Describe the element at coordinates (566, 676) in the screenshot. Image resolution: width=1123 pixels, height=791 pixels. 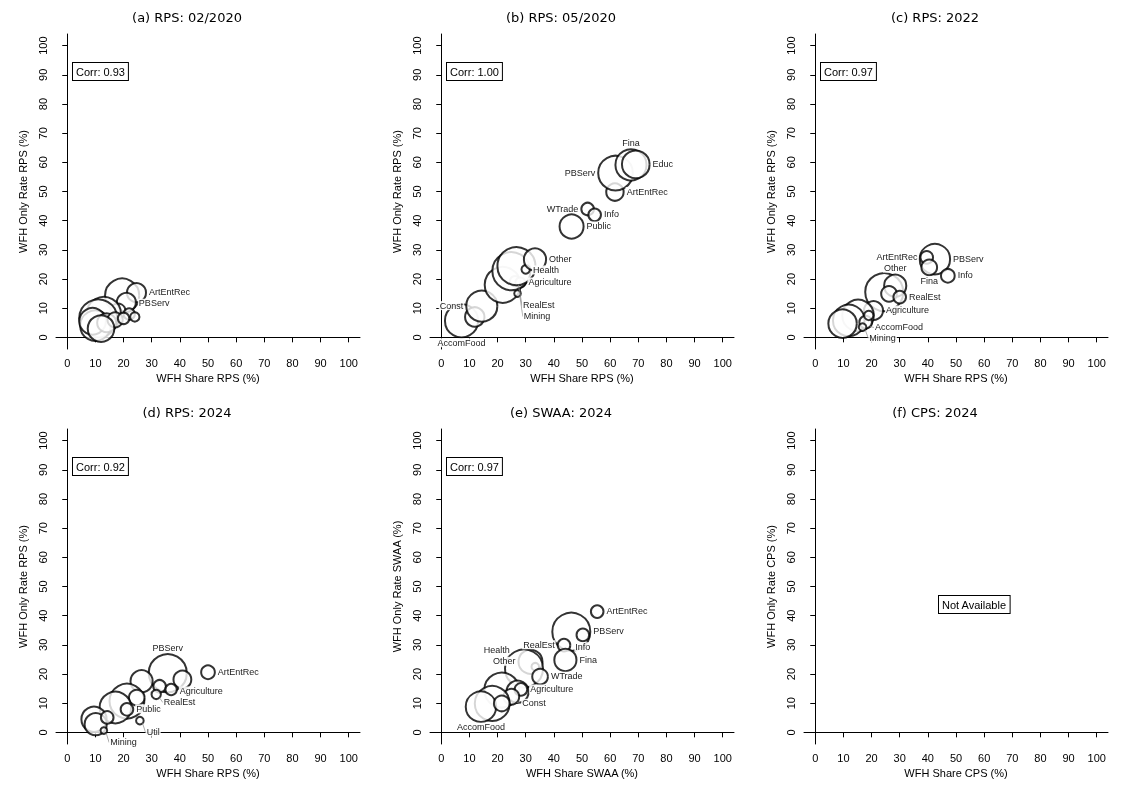
I see `annotation: WTrade` at that location.